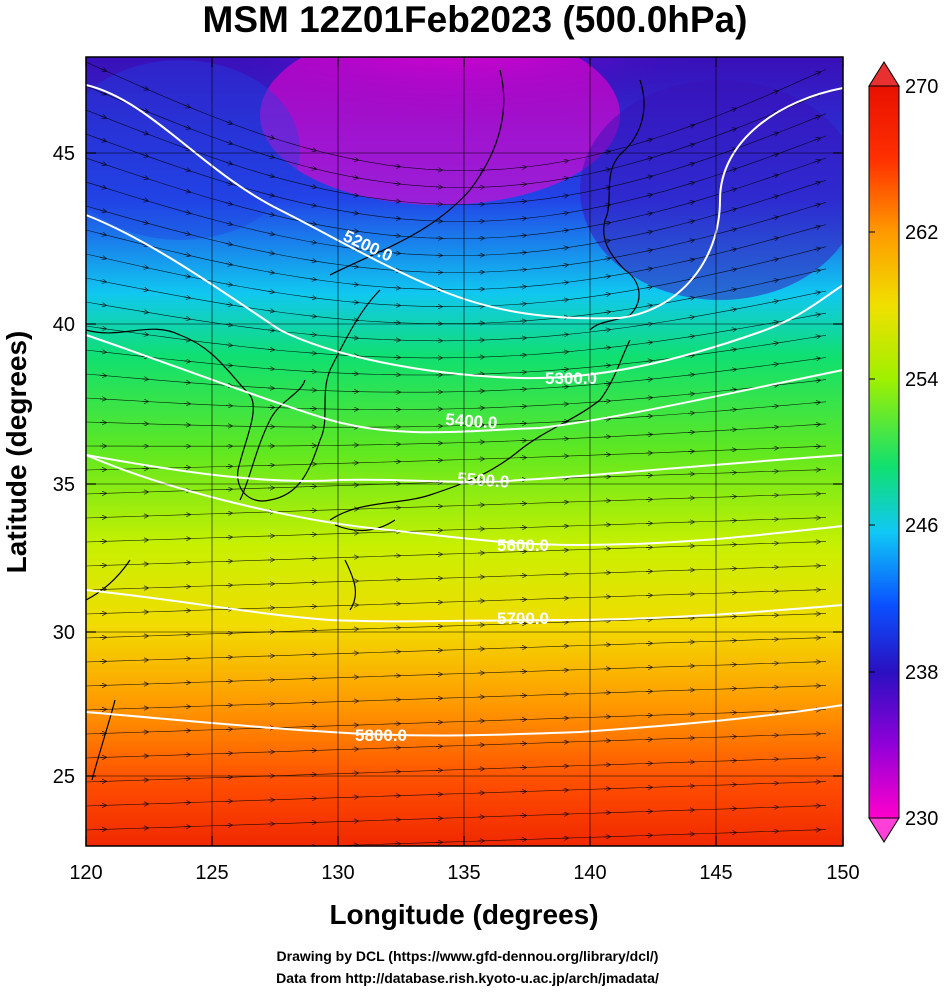 The height and width of the screenshot is (993, 950). Describe the element at coordinates (921, 526) in the screenshot. I see `colorbar-label: 246` at that location.